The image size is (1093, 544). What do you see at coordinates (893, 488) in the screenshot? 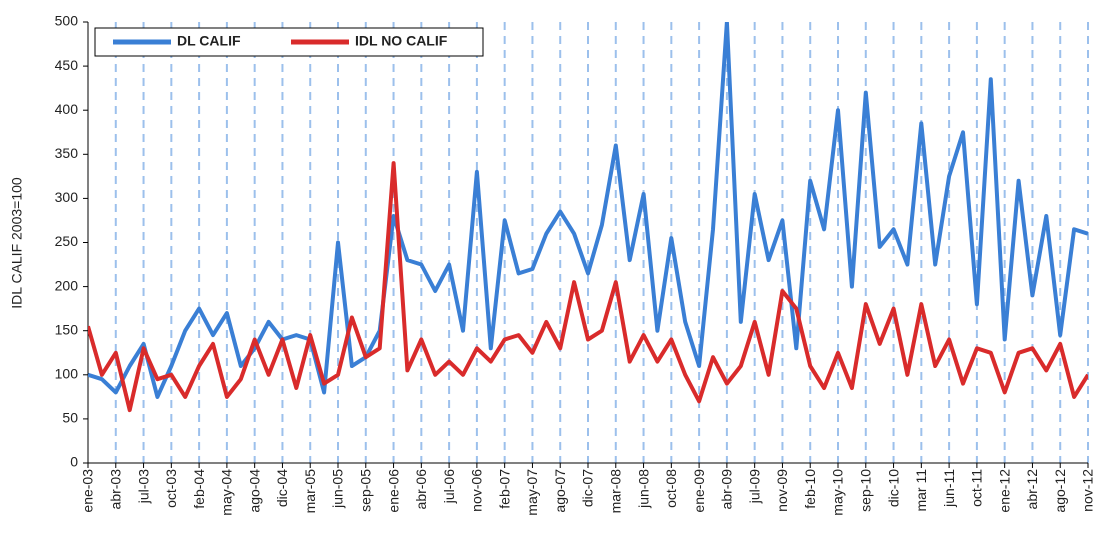
I see `x-tick-label: dic-10` at bounding box center [893, 488].